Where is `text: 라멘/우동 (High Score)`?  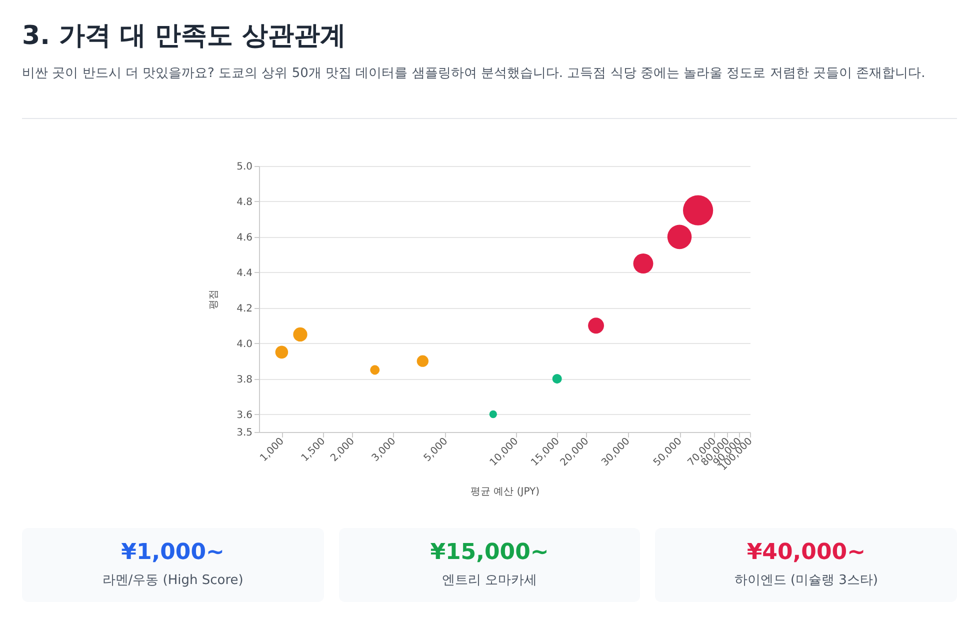
text: 라멘/우동 (High Score) is located at coordinates (172, 580).